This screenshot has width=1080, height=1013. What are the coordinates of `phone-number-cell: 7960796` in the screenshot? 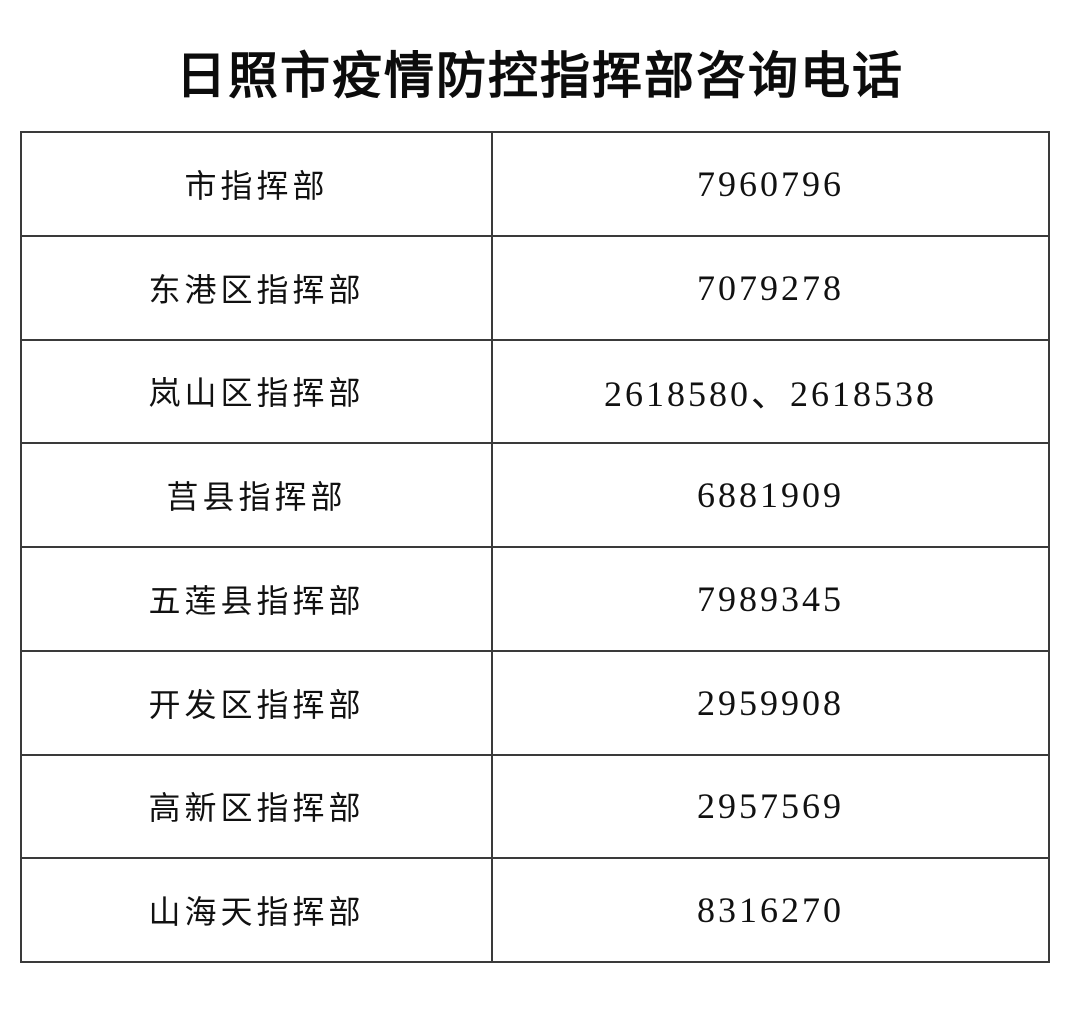 It's located at (770, 183).